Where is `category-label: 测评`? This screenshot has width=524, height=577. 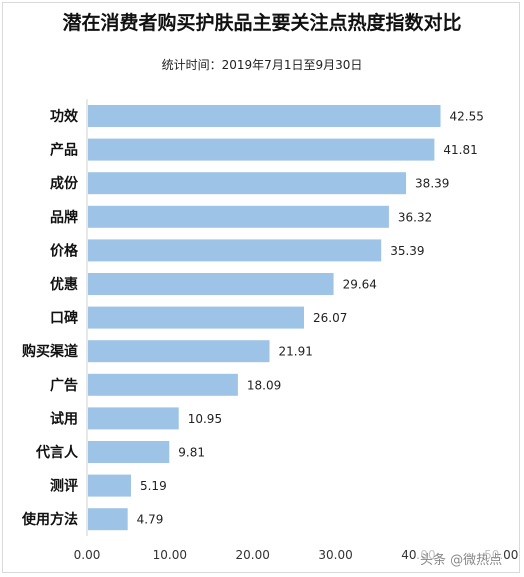
category-label: 测评 is located at coordinates (64, 486).